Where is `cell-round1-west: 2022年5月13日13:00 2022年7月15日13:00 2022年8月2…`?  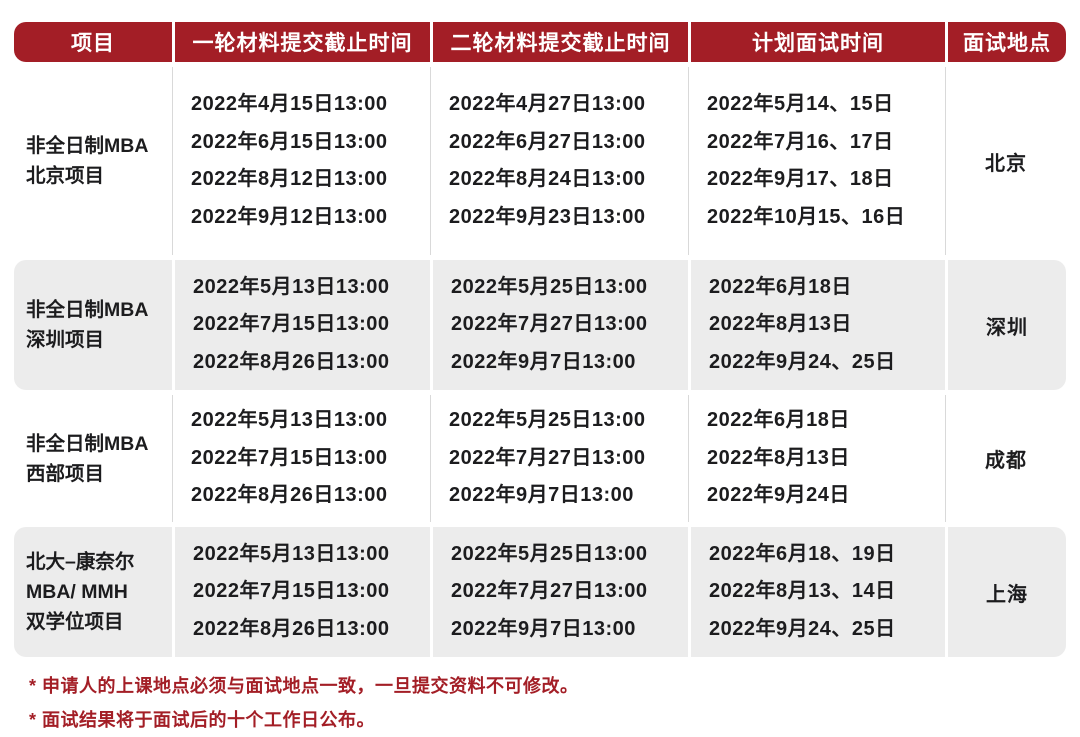 cell-round1-west: 2022年5月13日13:00 2022年7月15日13:00 2022年8月2… is located at coordinates (301, 458).